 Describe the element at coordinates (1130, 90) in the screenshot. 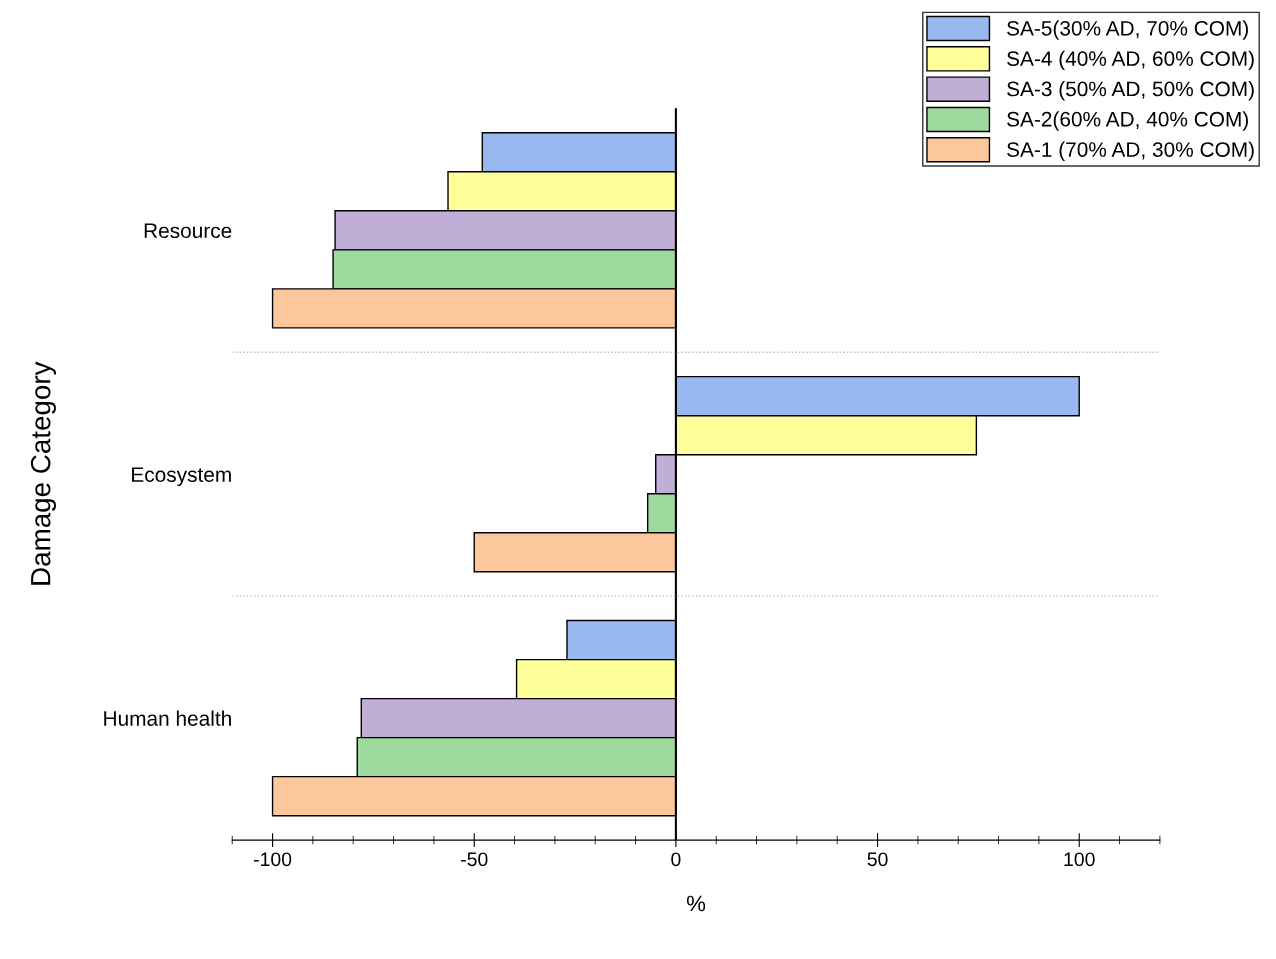

I see `legend-label: SA-3 (50% AD, 50% COM)` at that location.